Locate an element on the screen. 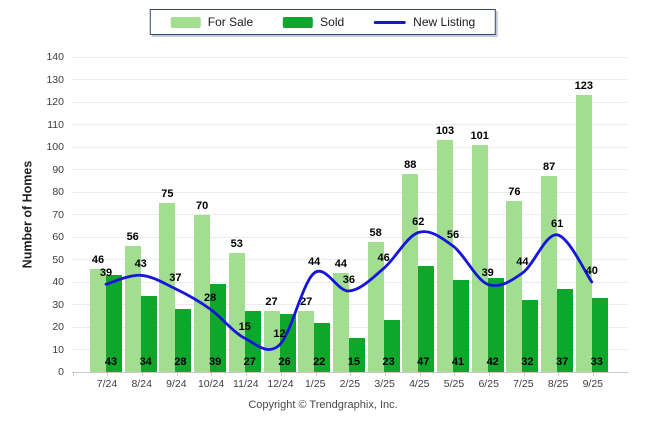  for-sale-swatch-icon is located at coordinates (185, 22).